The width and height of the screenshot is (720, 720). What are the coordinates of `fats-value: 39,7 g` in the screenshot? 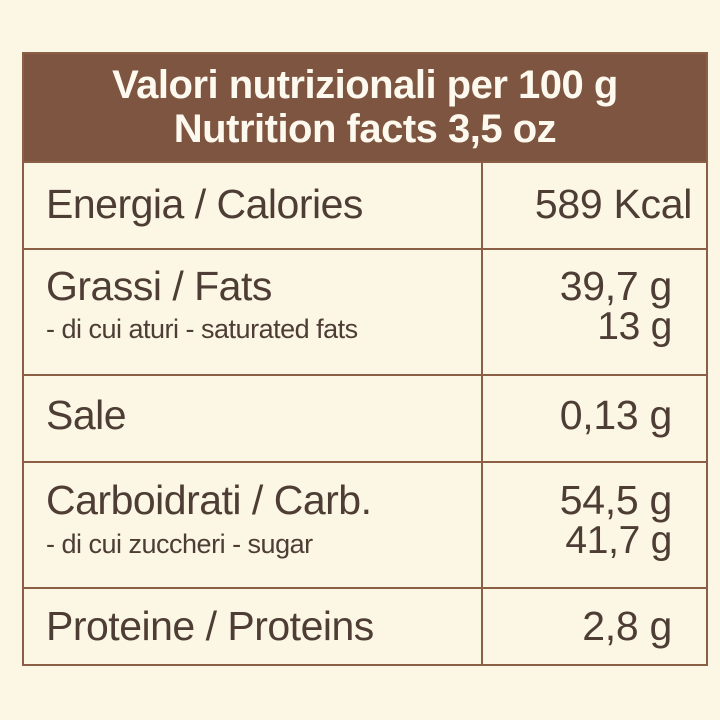 It's located at (616, 286).